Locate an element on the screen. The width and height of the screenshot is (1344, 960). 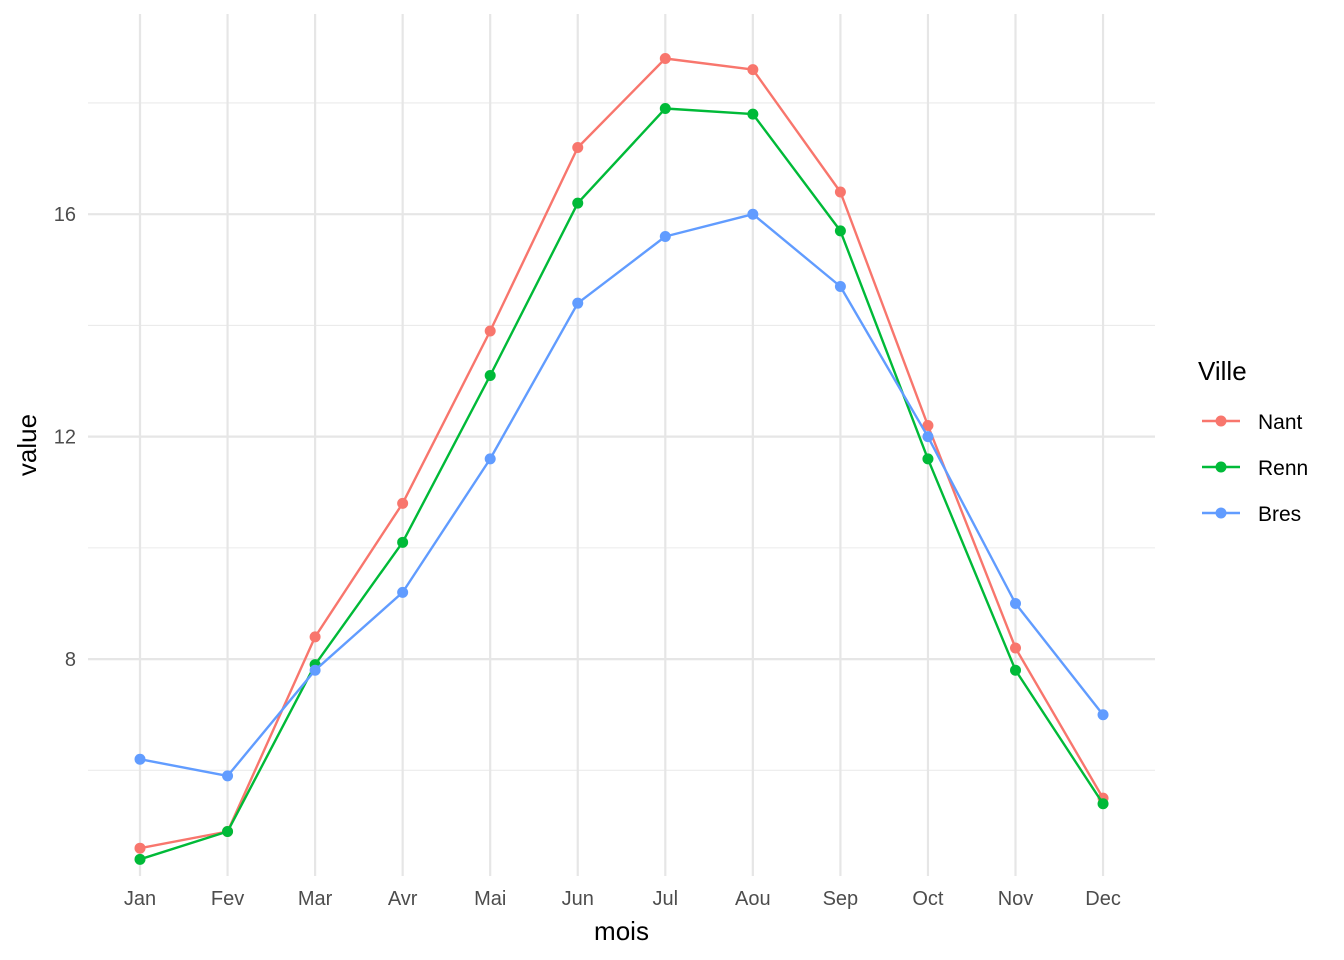
legend-title: Ville is located at coordinates (1222, 371).